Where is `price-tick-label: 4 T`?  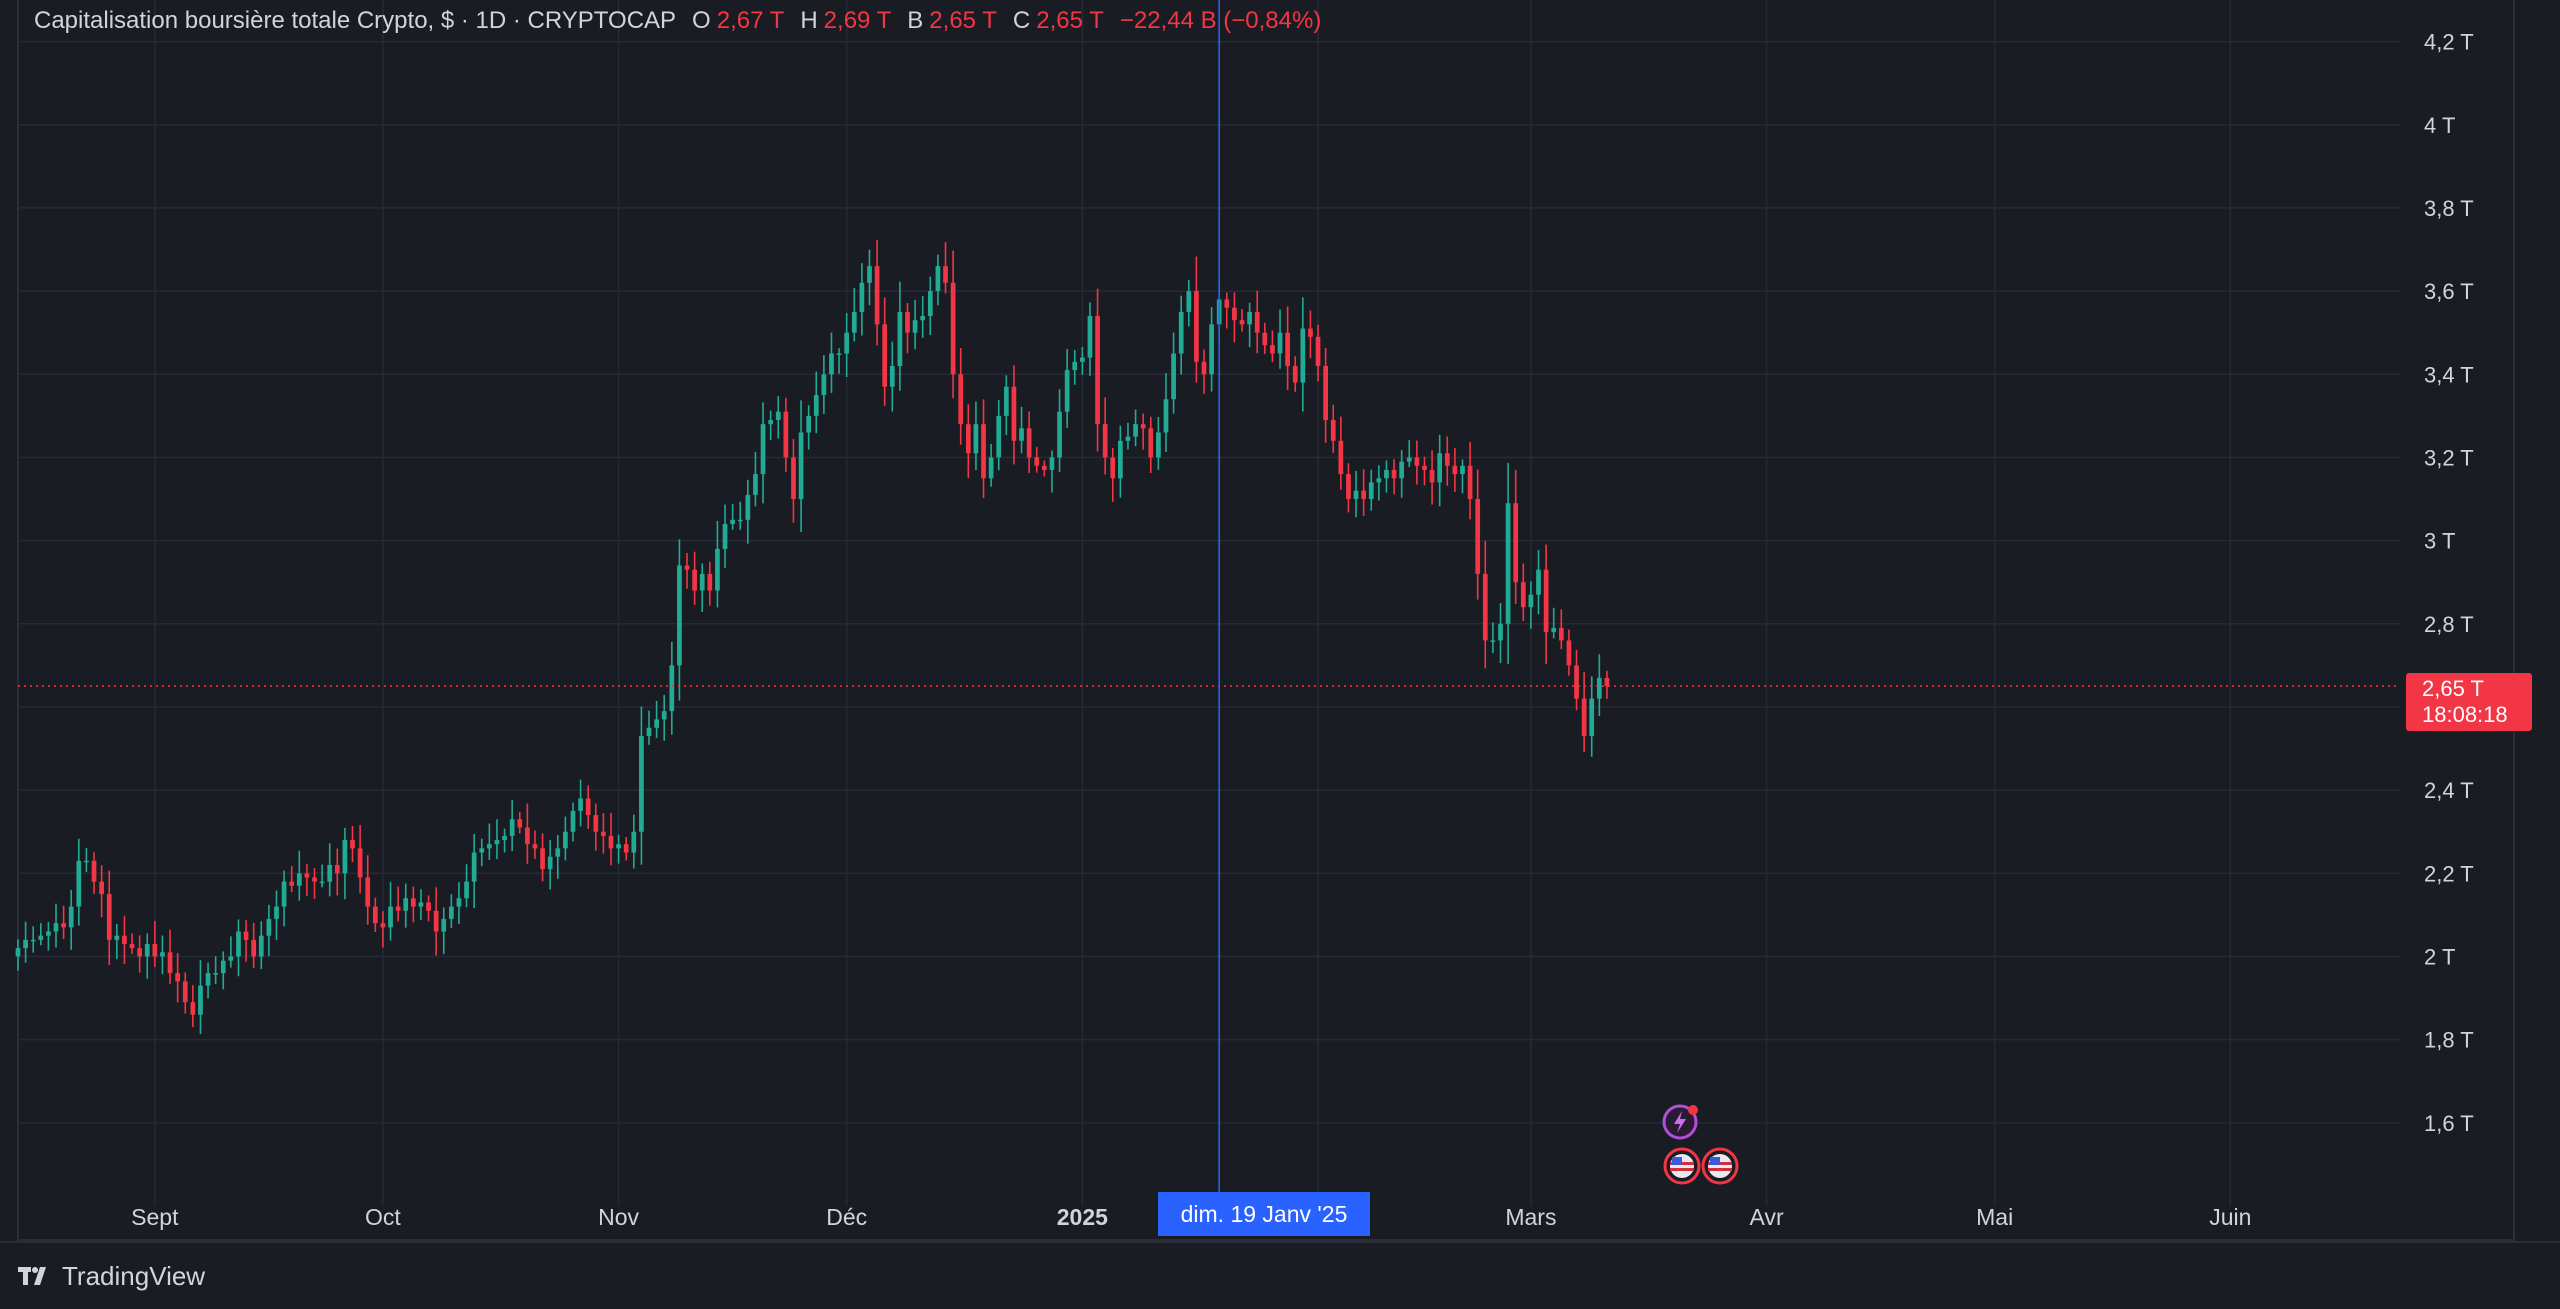 price-tick-label: 4 T is located at coordinates (2439, 125).